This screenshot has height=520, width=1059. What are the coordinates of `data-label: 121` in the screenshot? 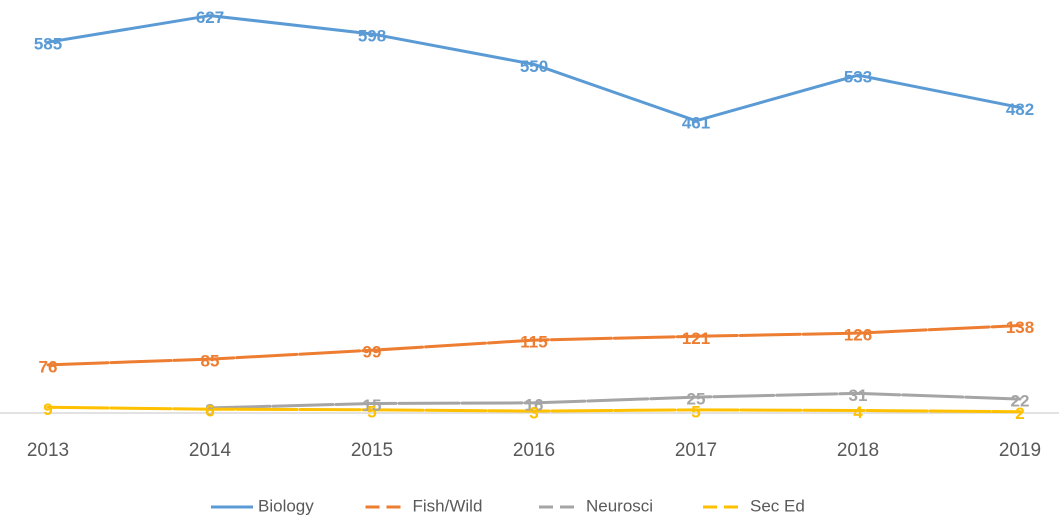 It's located at (696, 338).